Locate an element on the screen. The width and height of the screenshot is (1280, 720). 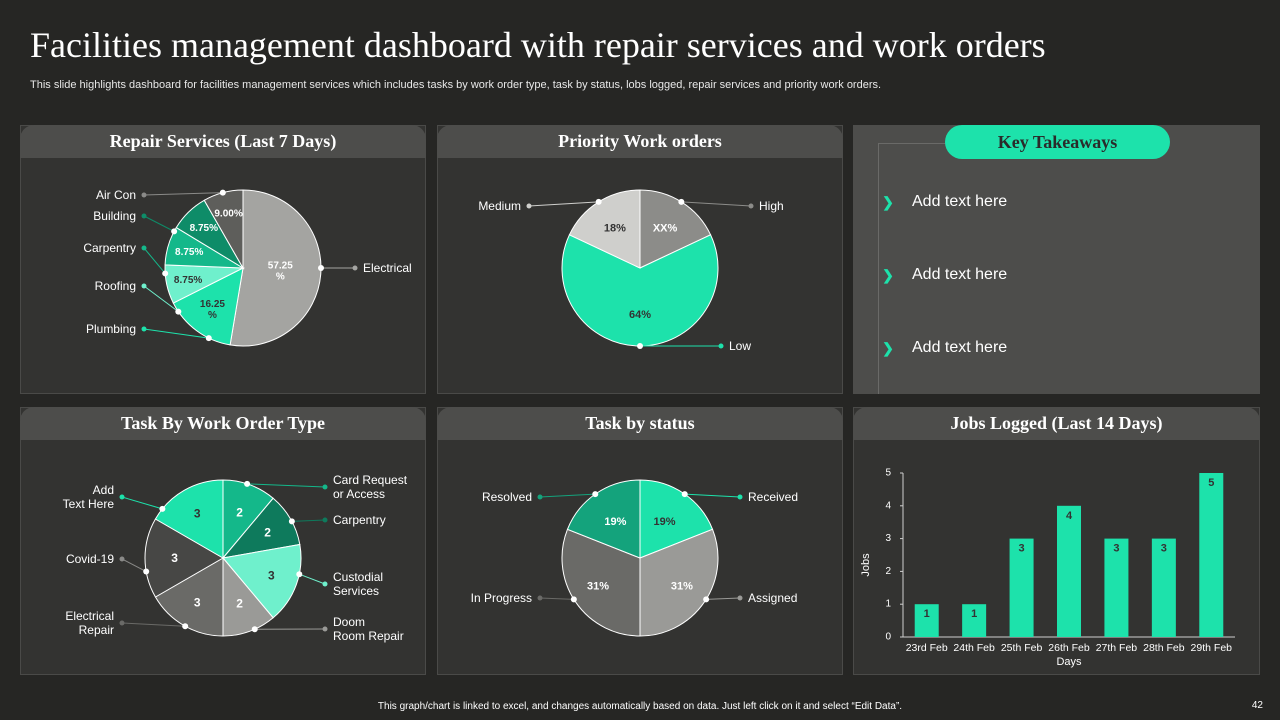
pie-value-label: 3 is located at coordinates (197, 513).